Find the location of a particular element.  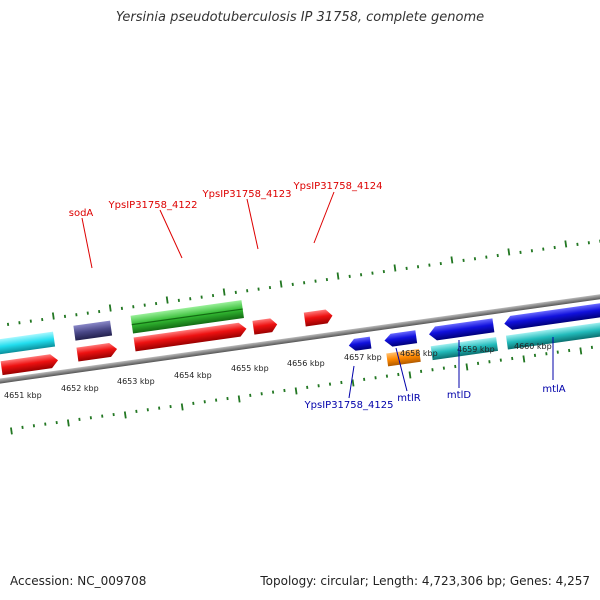

scale-tick-label: 4660 kbp is located at coordinates (533, 346).